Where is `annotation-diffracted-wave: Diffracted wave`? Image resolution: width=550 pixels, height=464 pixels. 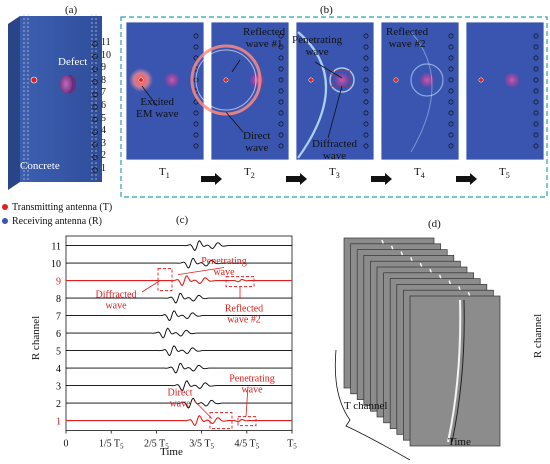
annotation-diffracted-wave: Diffracted wave is located at coordinates (334, 150).